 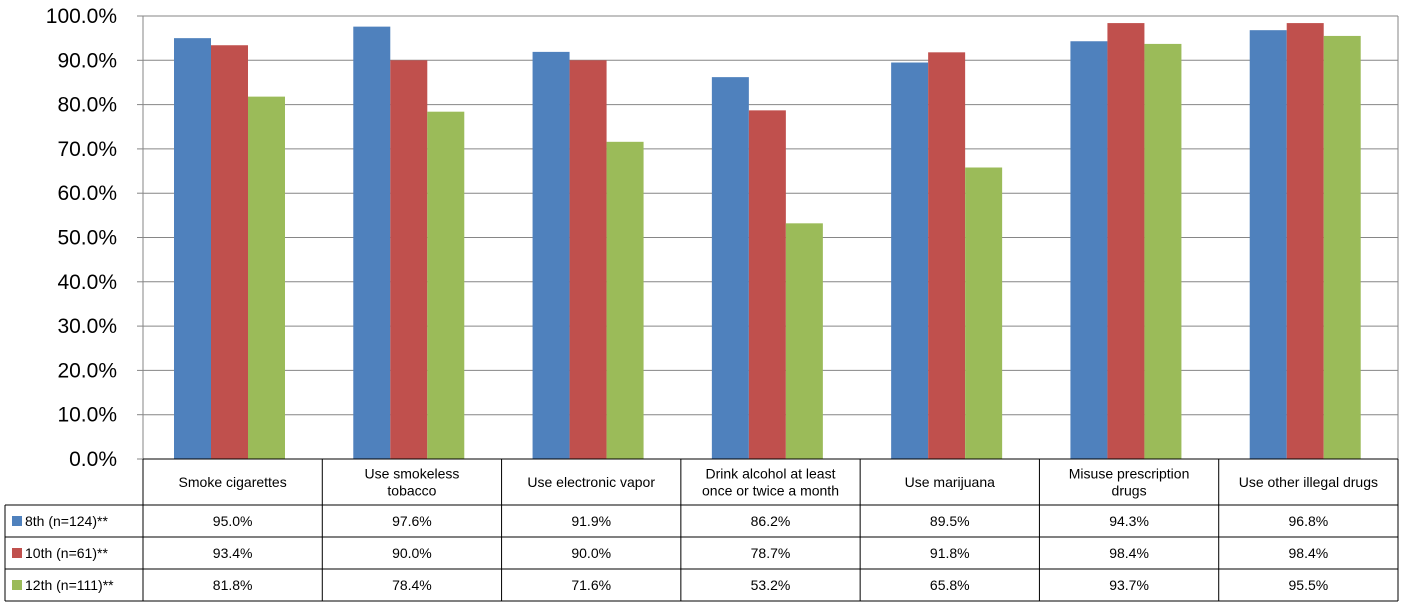 I want to click on category-label: Misuse prescription, so click(x=1129, y=474).